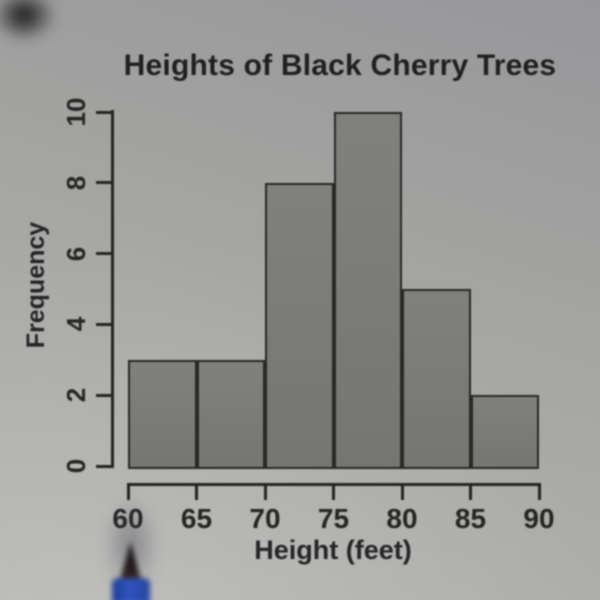 This screenshot has height=600, width=600. Describe the element at coordinates (112, 289) in the screenshot. I see `y-axis-line` at that location.